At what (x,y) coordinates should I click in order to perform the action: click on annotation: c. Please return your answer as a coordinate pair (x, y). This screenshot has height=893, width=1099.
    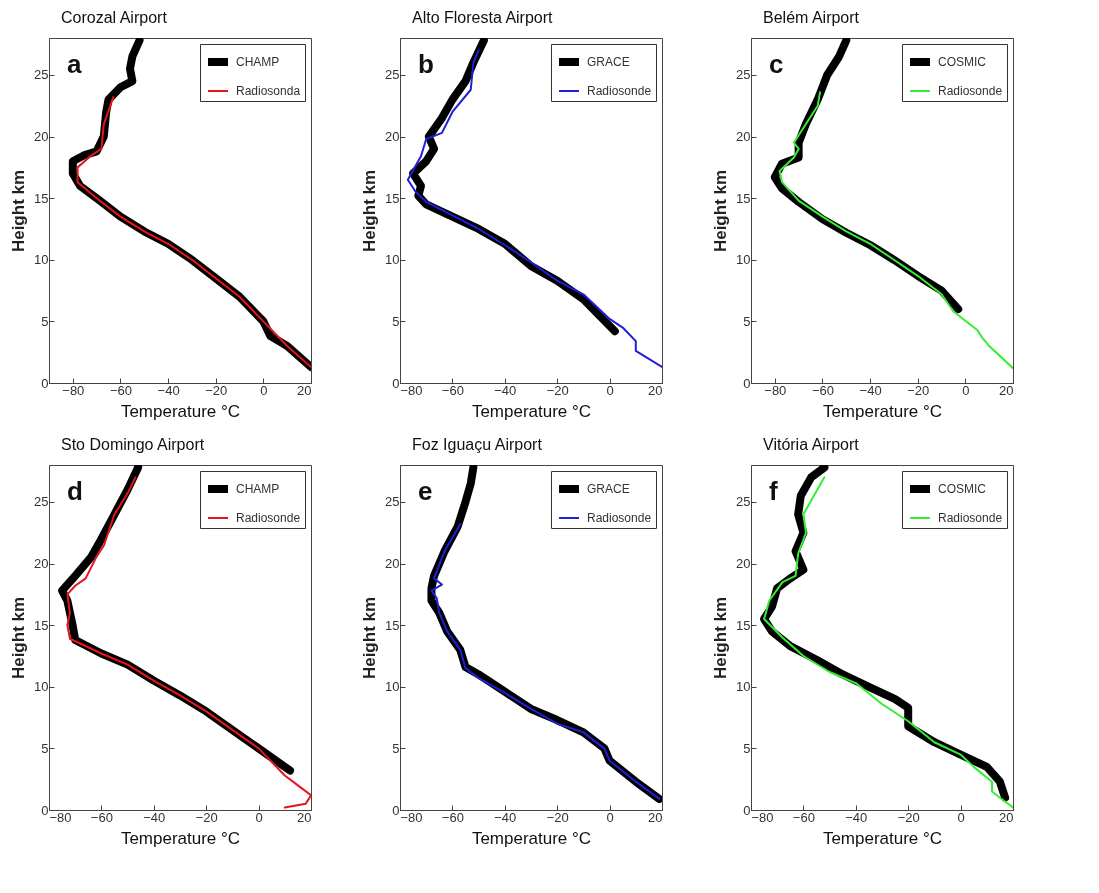
    Looking at the image, I should click on (776, 64).